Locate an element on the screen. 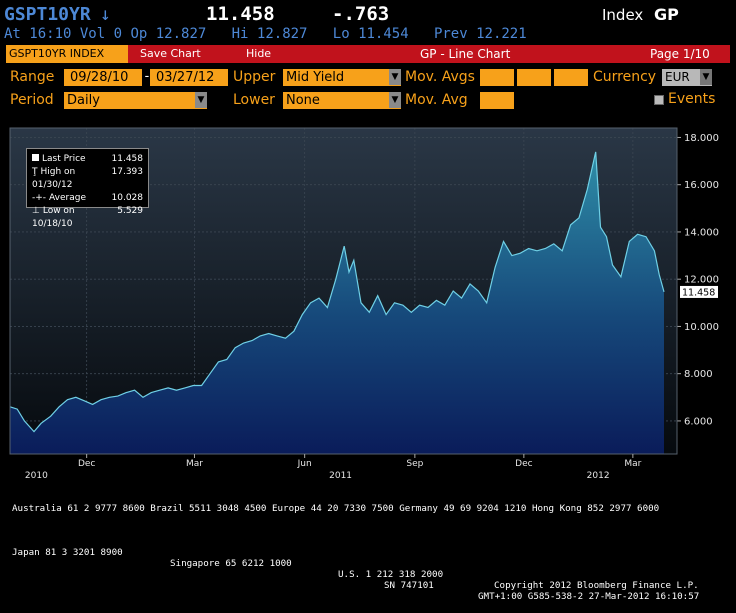  hide-button: Hide is located at coordinates (259, 53).